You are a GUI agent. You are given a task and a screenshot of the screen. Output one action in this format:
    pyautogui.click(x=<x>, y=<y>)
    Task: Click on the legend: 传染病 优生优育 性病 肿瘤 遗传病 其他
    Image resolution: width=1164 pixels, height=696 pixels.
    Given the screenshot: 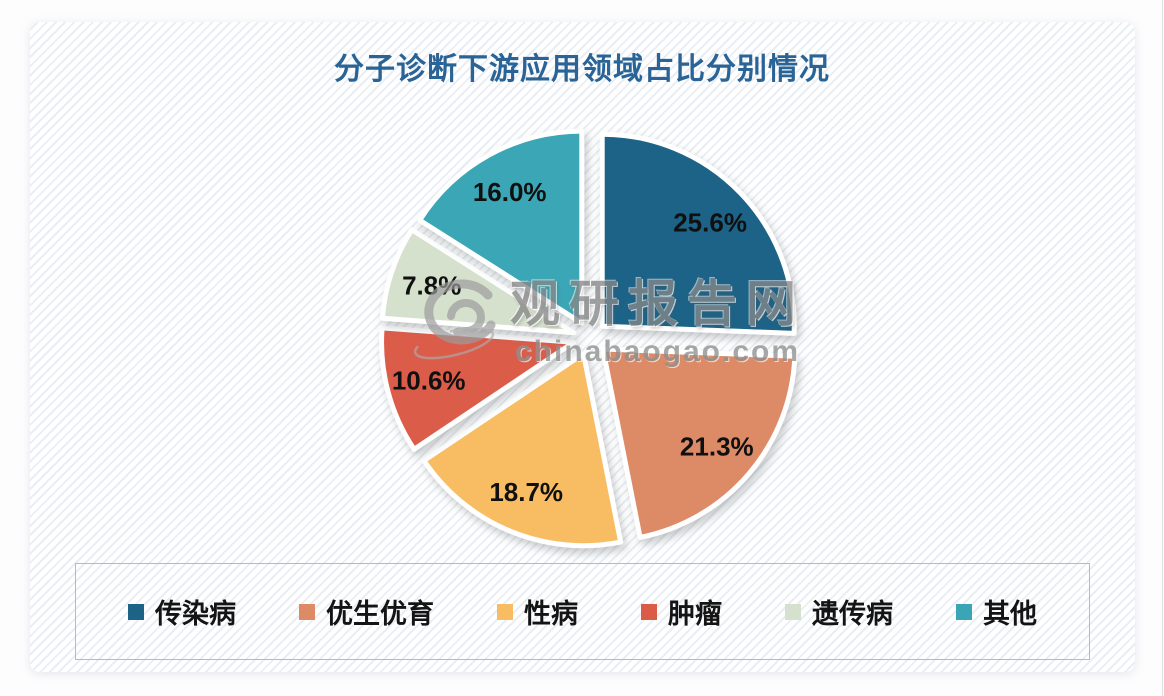 What is the action you would take?
    pyautogui.click(x=582, y=611)
    